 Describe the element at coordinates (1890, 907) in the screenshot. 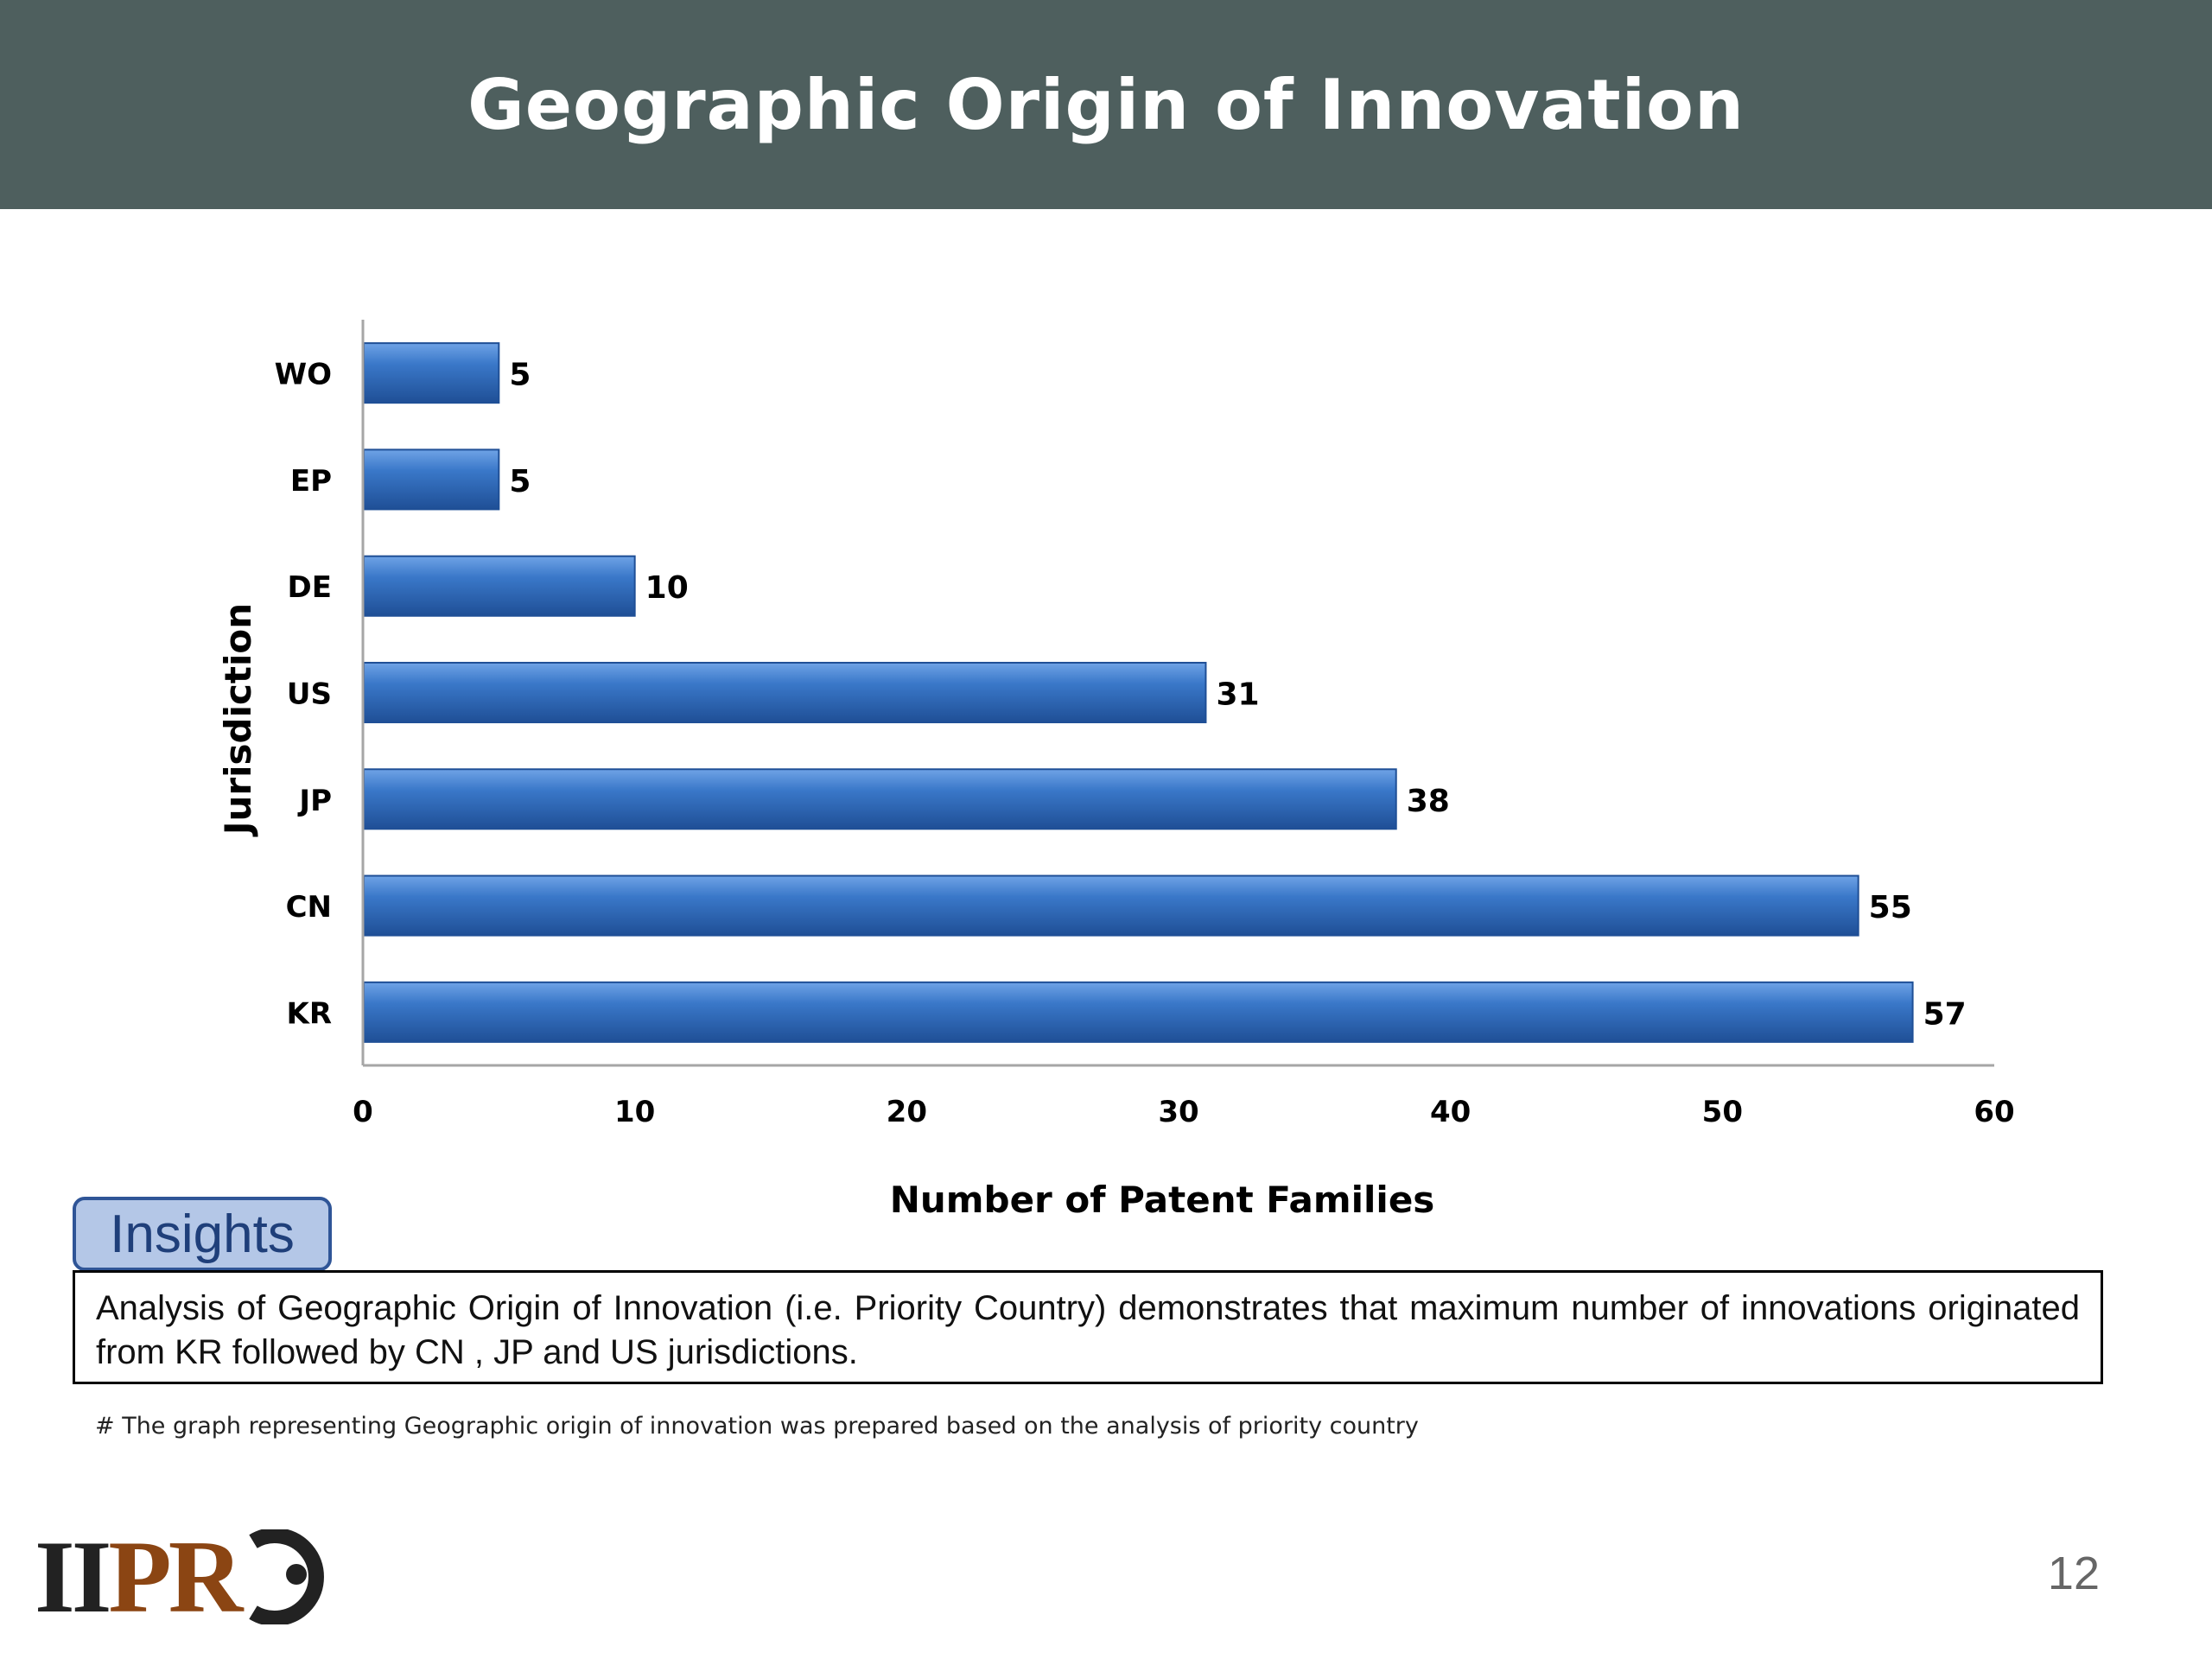

I see `data-label-cn: 55` at that location.